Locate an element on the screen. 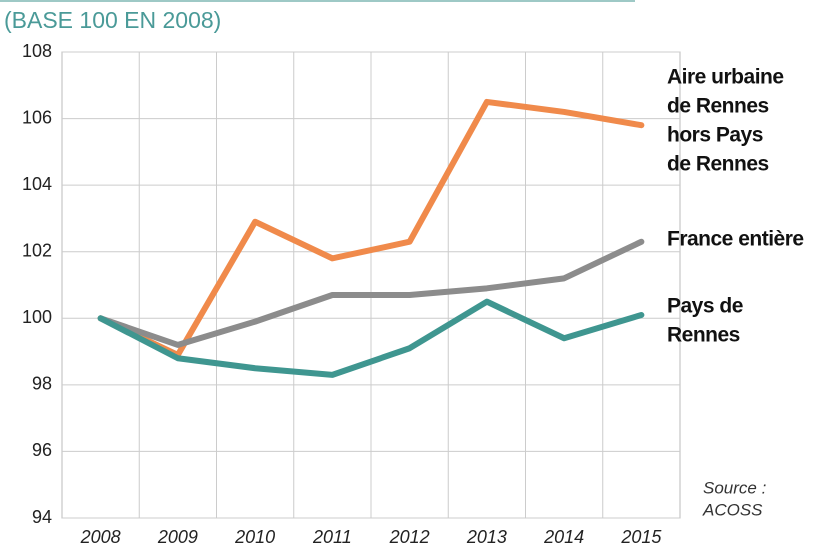 Image resolution: width=821 pixels, height=547 pixels. source: Source : is located at coordinates (735, 487).